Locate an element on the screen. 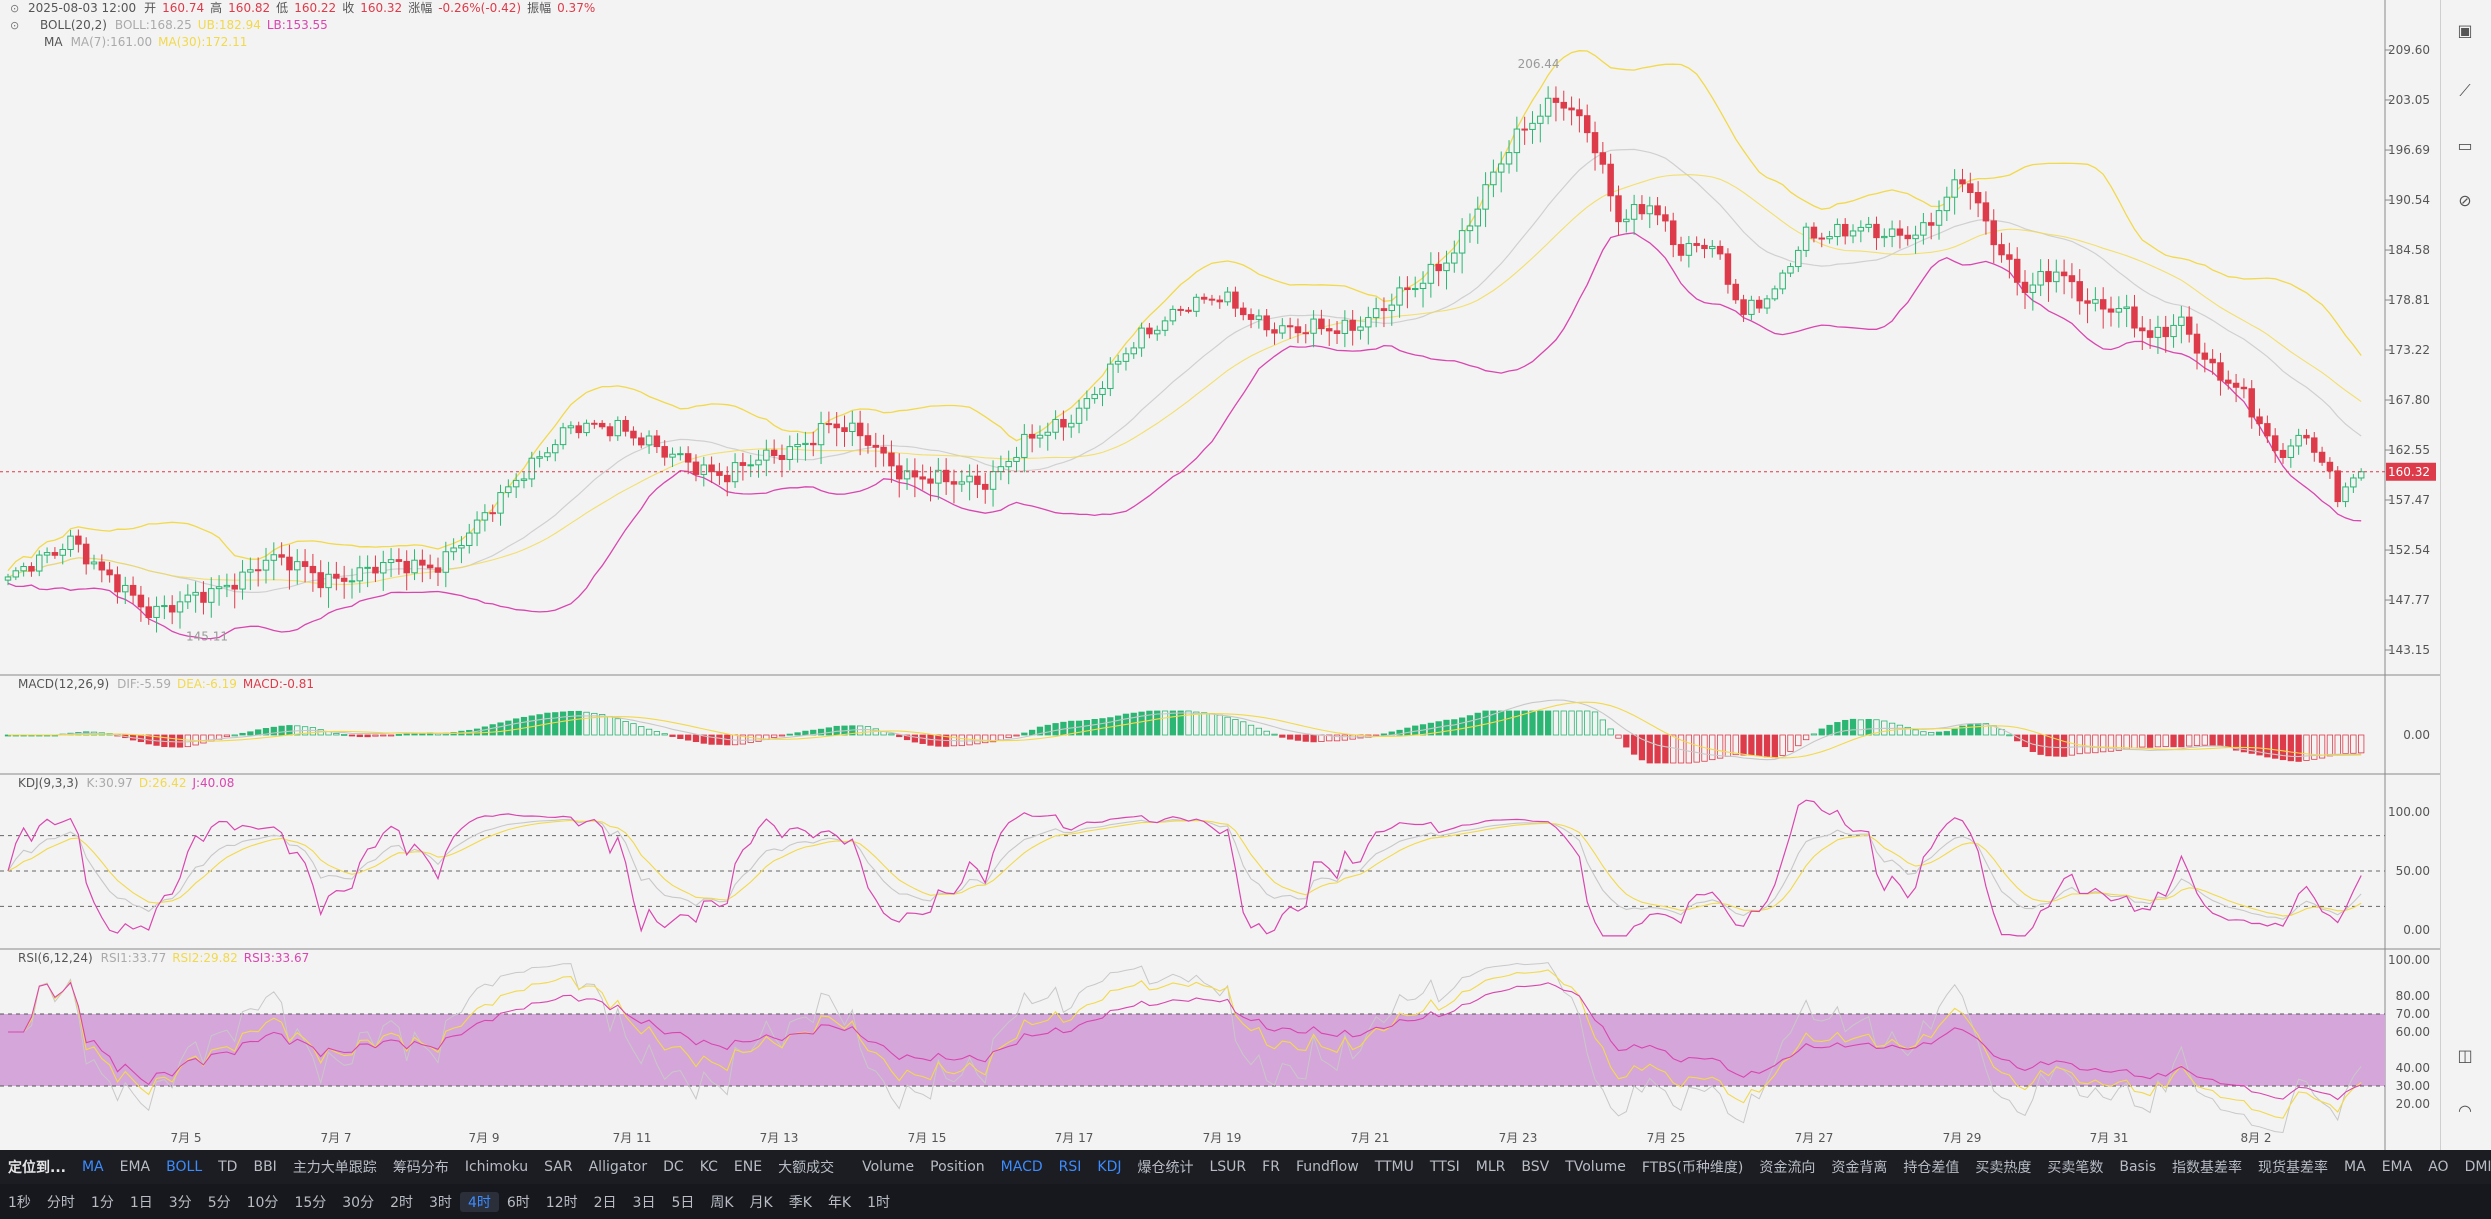  interval-19: 季K is located at coordinates (800, 1202).